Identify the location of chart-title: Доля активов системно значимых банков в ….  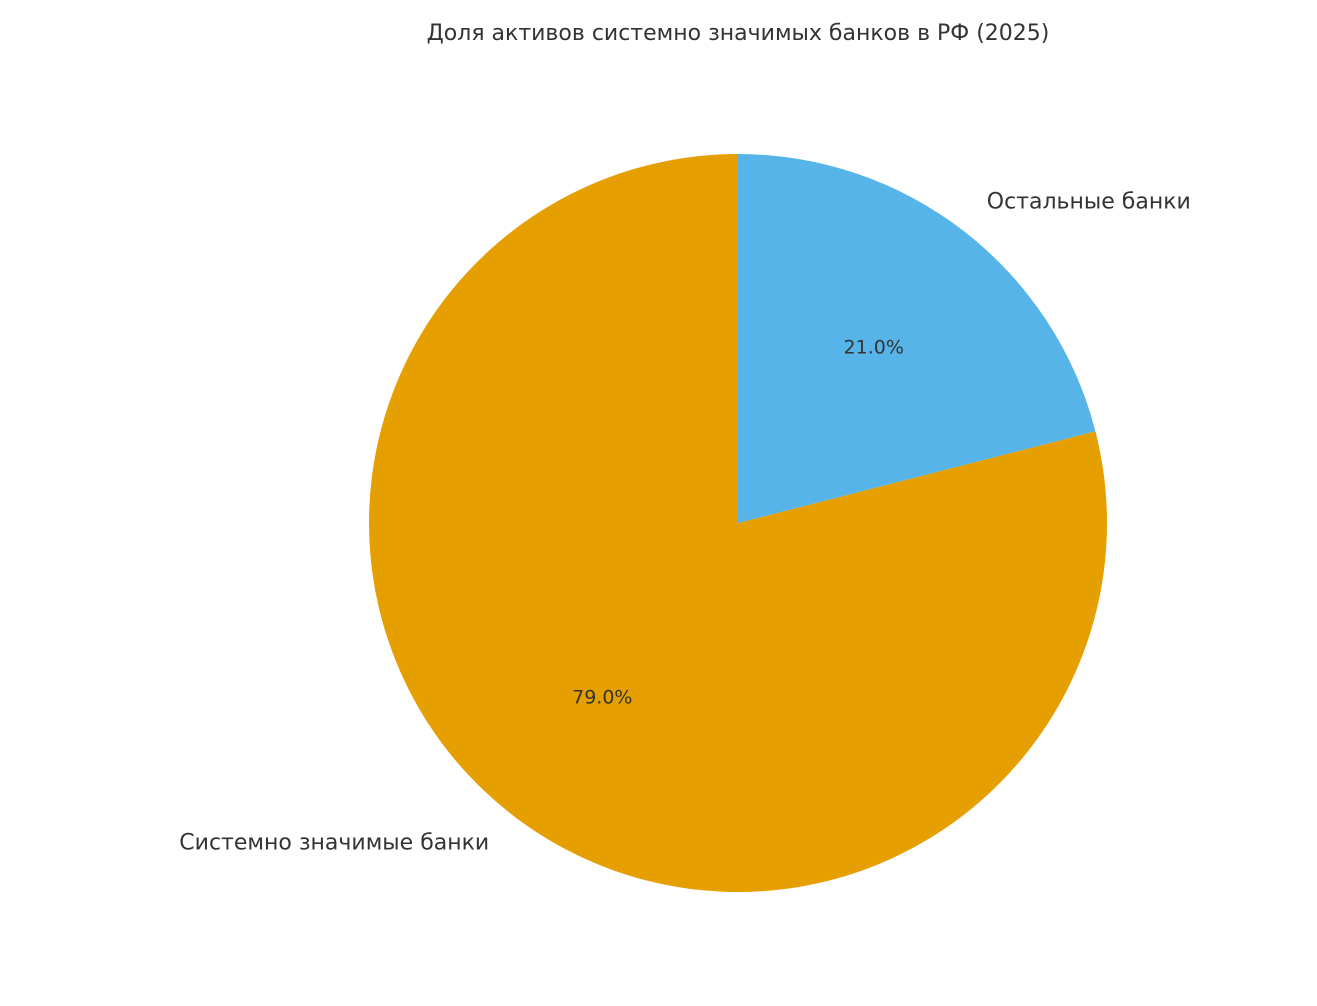
(738, 33).